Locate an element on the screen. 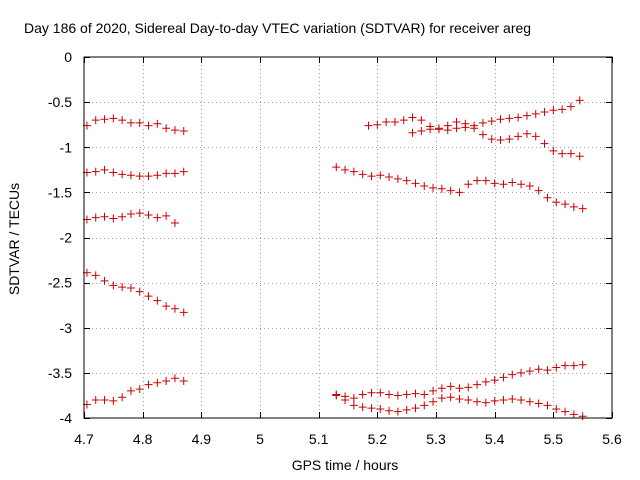 This screenshot has height=480, width=640. x-tick-label: 4.9 is located at coordinates (202, 439).